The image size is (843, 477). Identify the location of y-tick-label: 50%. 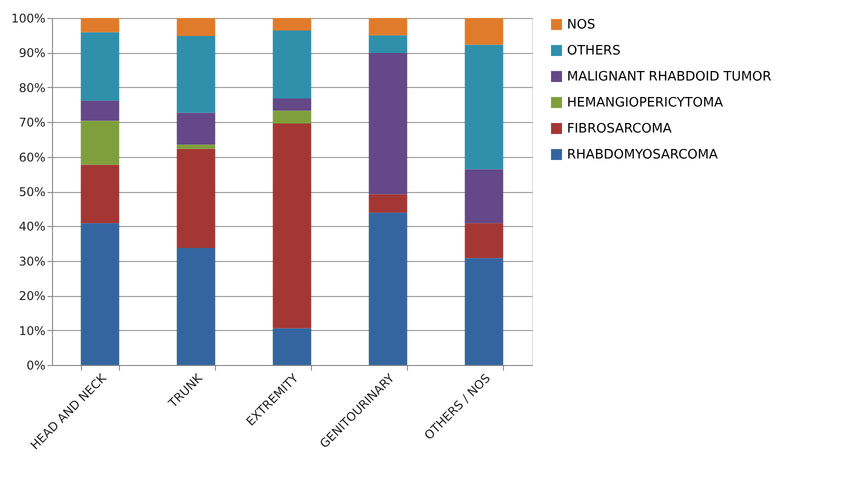
(32, 192).